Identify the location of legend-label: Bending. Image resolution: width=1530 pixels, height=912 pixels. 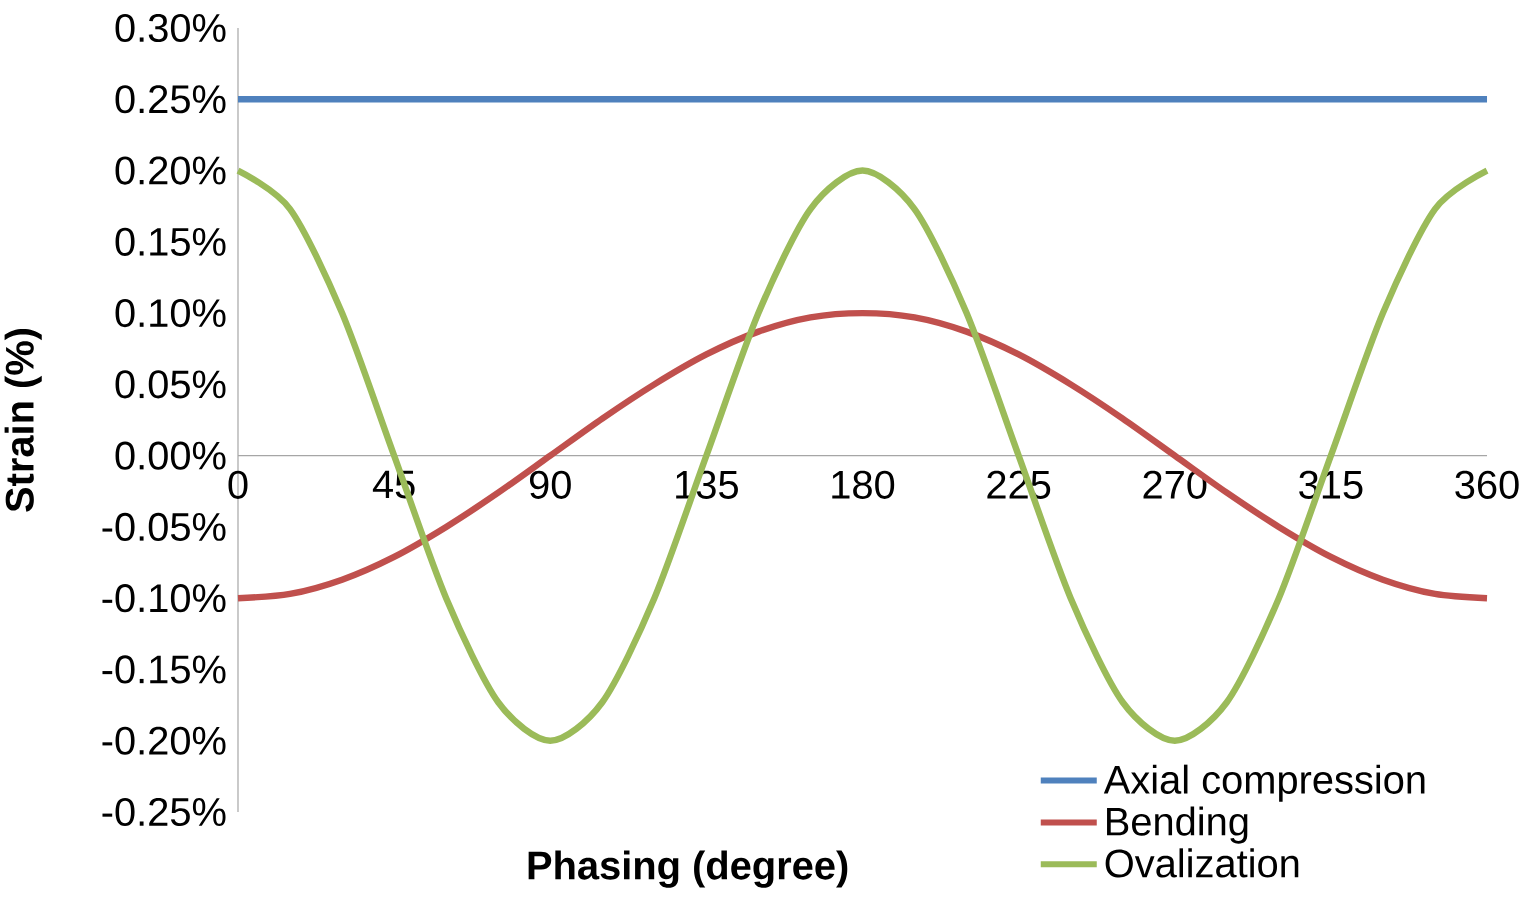
(1177, 825).